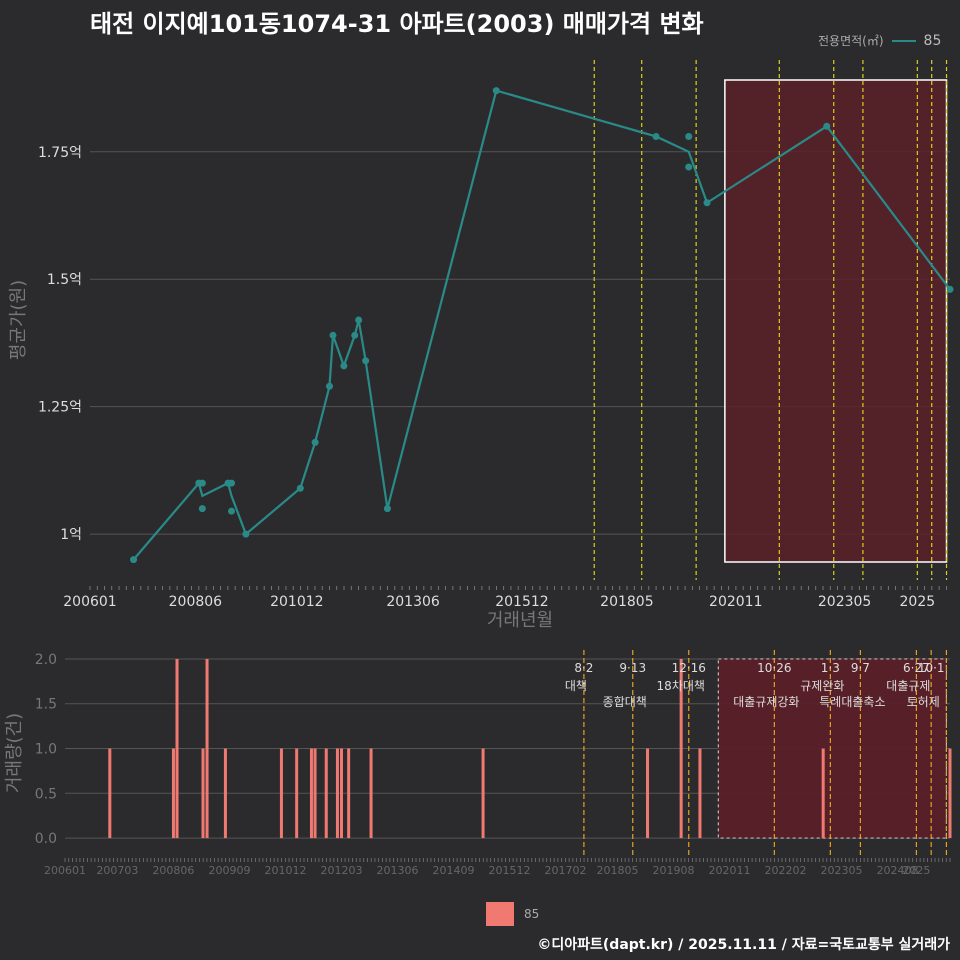  What do you see at coordinates (903, 40) in the screenshot?
I see `legend-line-swatch` at bounding box center [903, 40].